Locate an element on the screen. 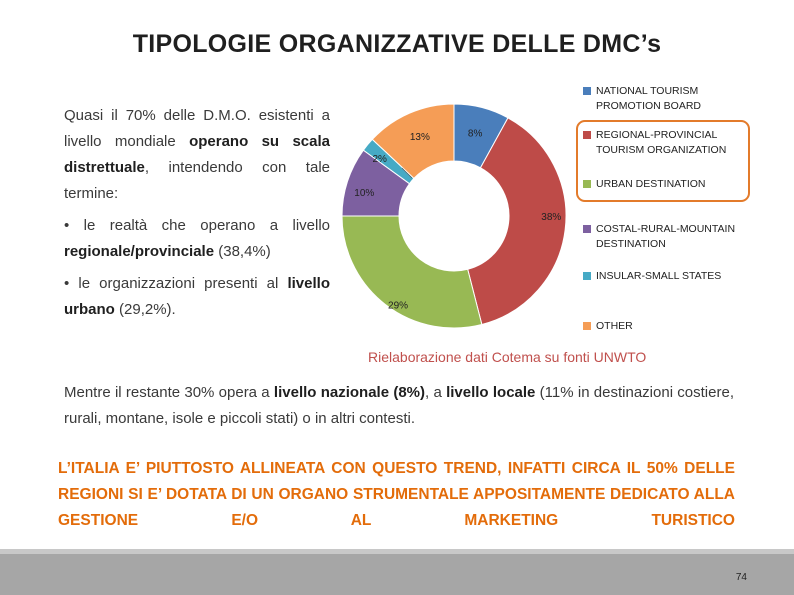  legend-item-3: COSTAL-RURAL-MOUNTAIN DESTINATION is located at coordinates (669, 237).